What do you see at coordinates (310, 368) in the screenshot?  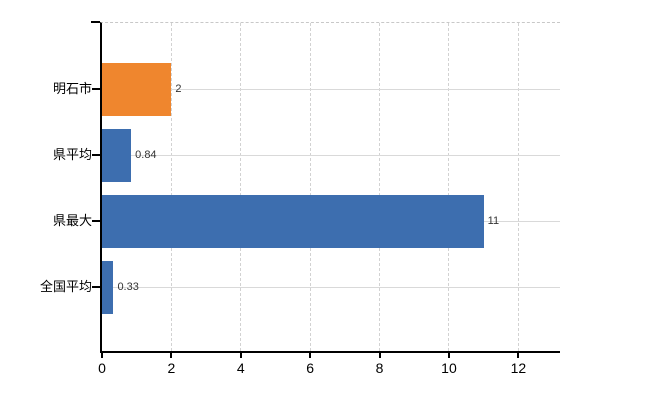 I see `x-tick-label: 6` at bounding box center [310, 368].